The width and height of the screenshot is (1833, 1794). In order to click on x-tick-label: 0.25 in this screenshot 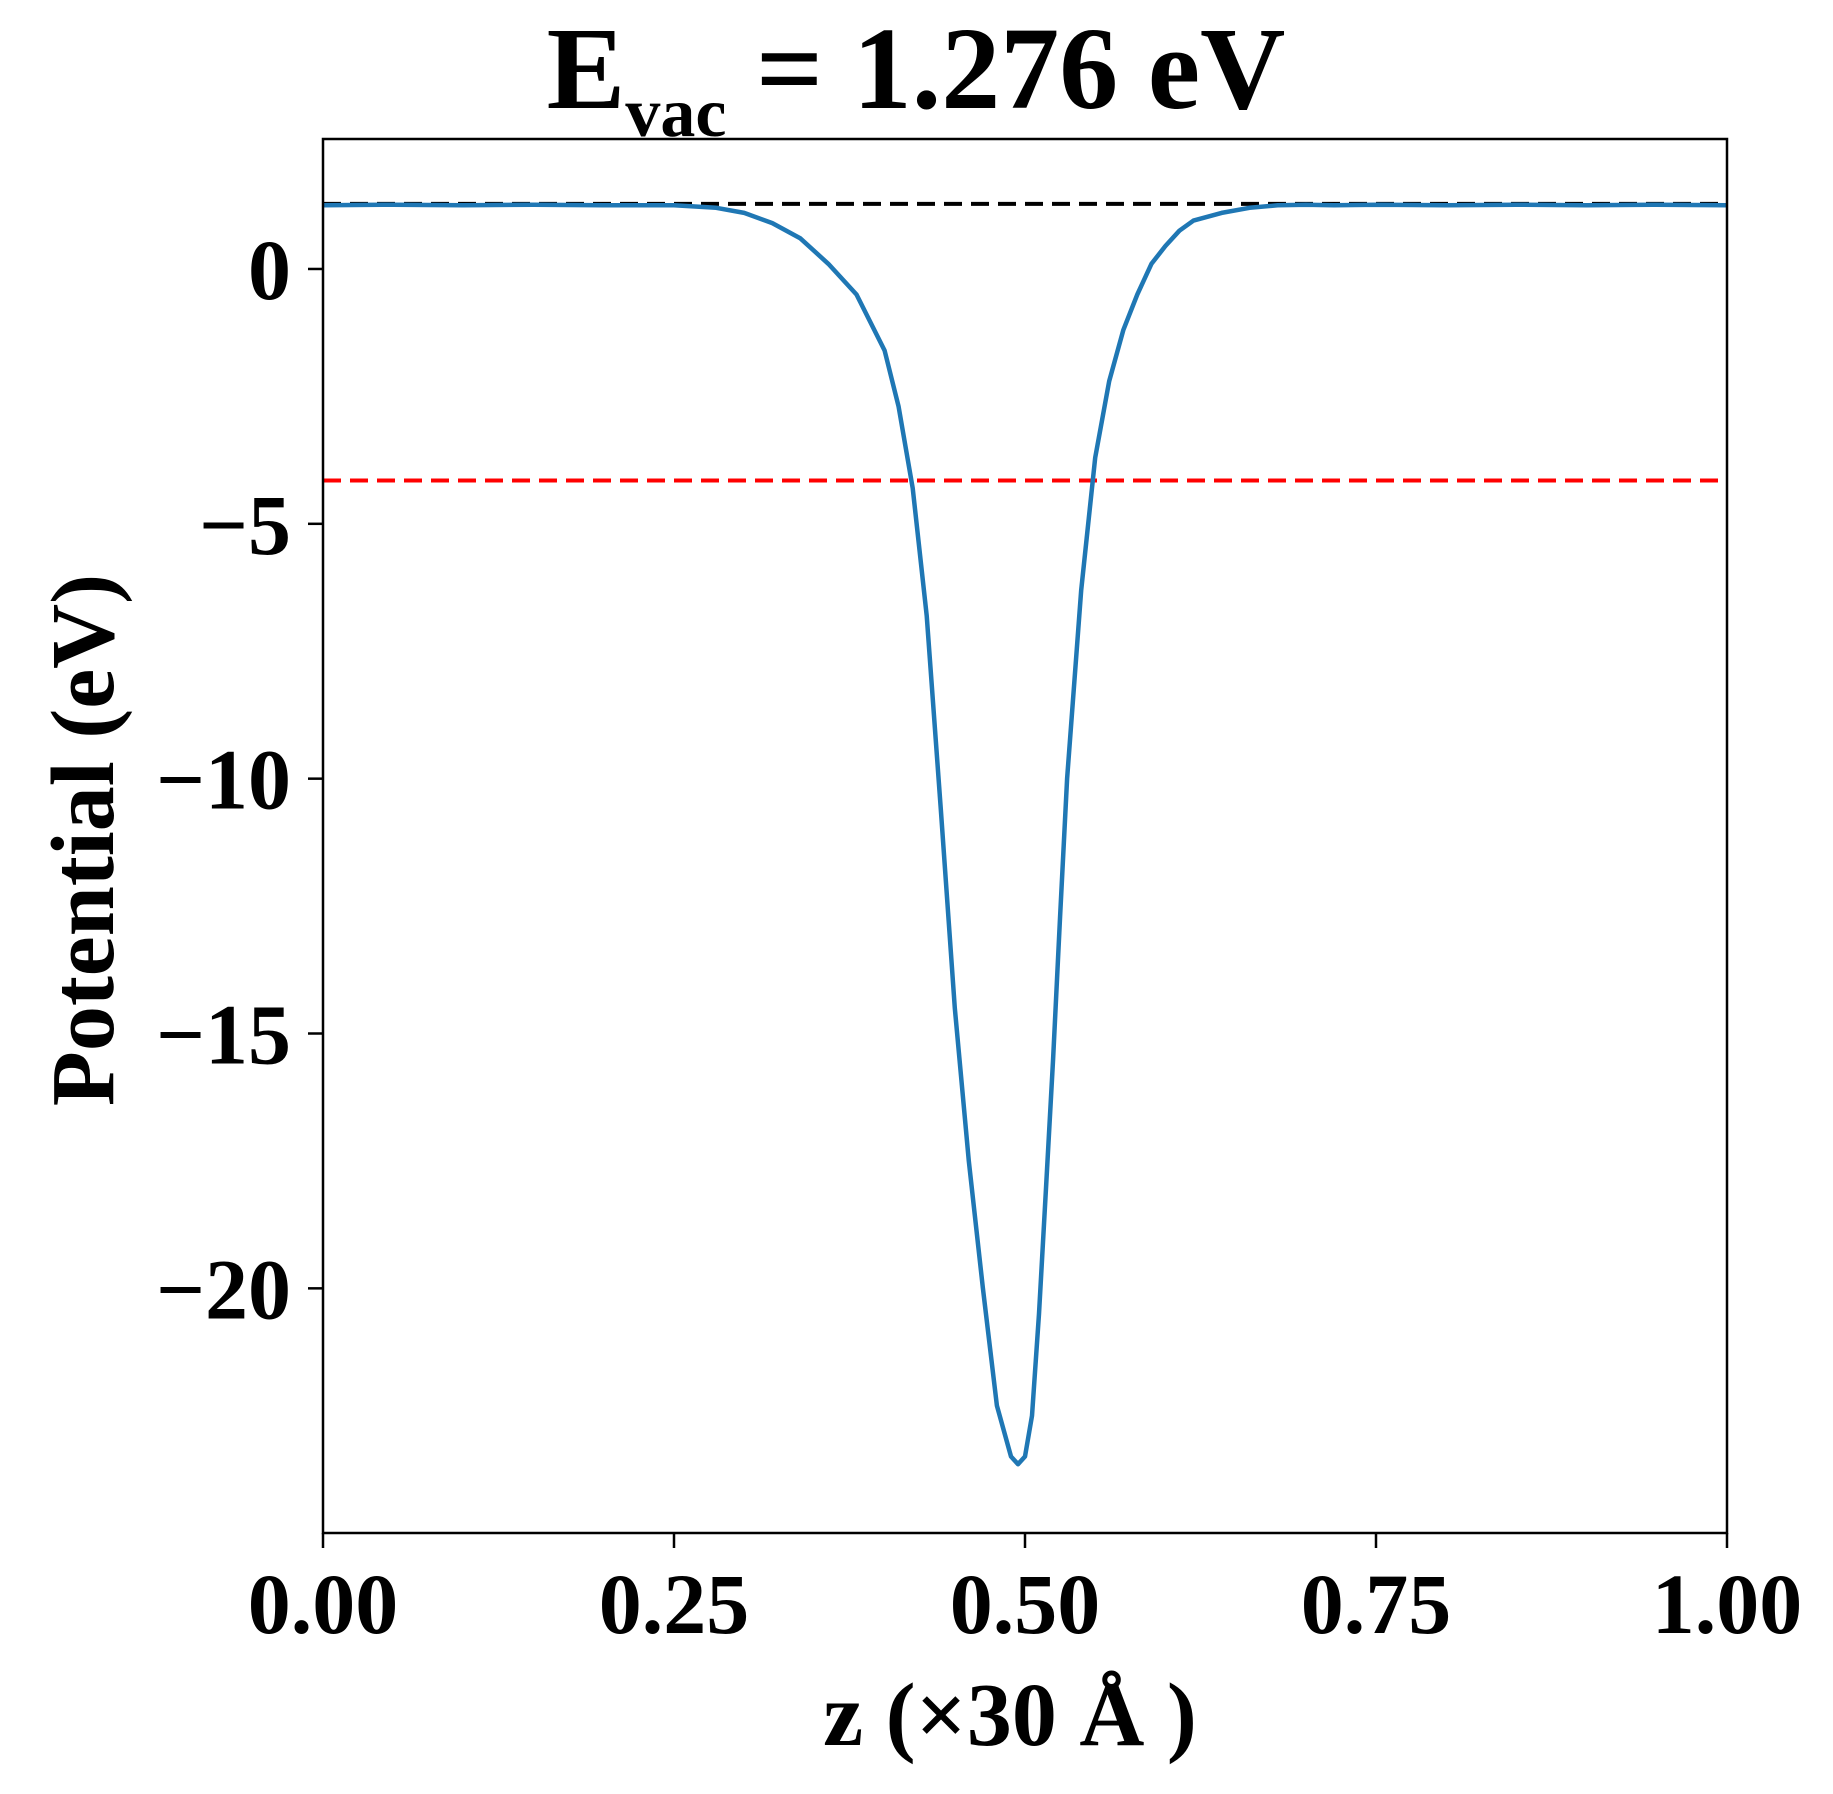, I will do `click(674, 1604)`.